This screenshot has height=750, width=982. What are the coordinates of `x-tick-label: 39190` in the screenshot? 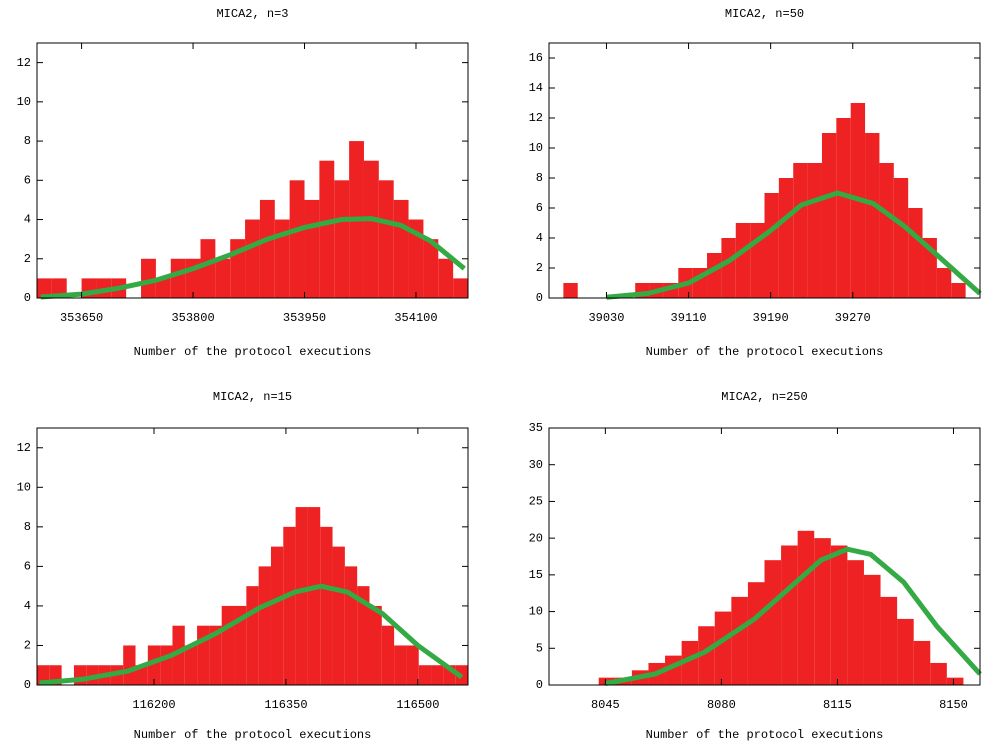 It's located at (771, 318).